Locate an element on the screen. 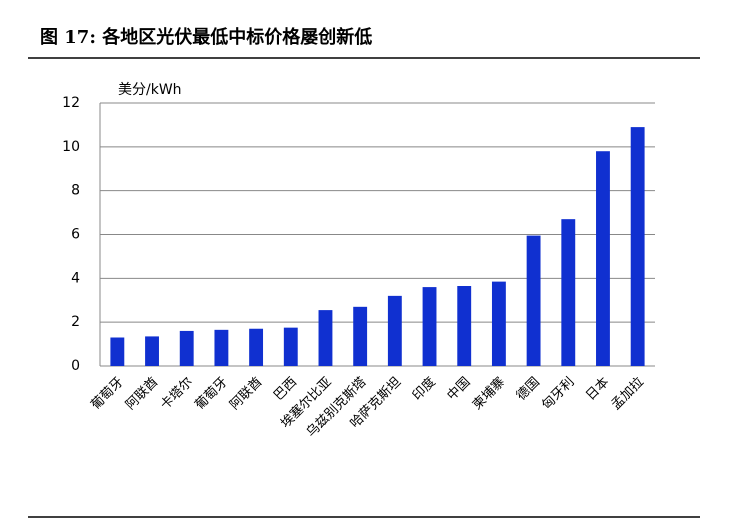 The image size is (729, 529). y-tick-label: 4 is located at coordinates (75, 278).